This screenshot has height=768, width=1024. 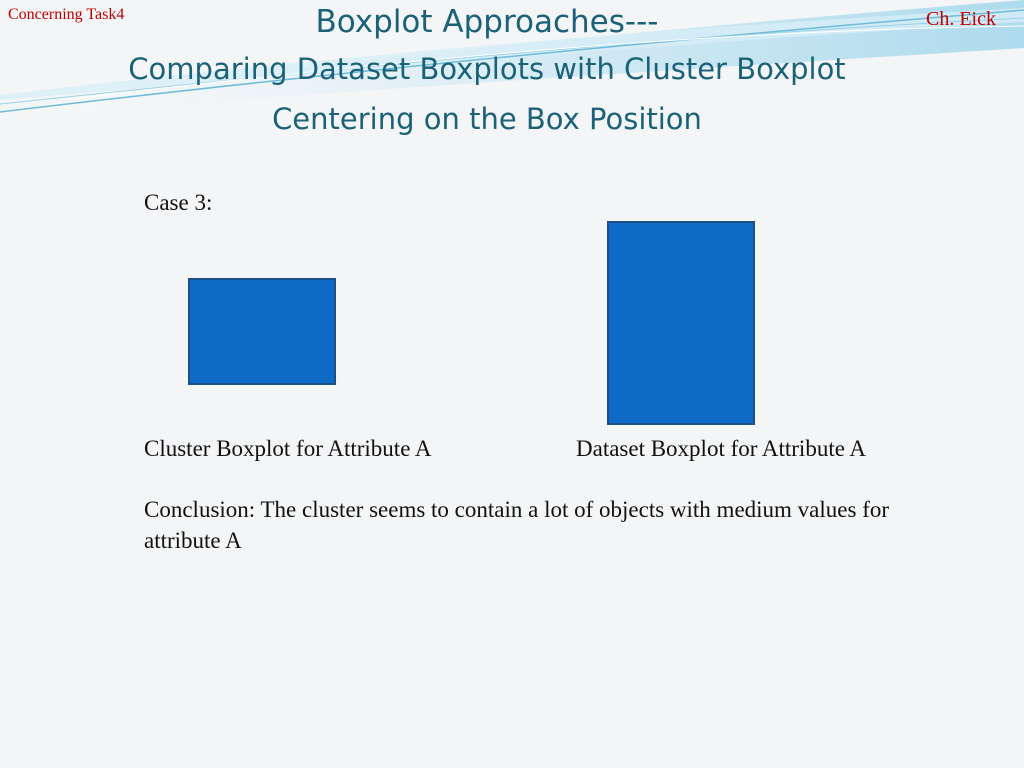 What do you see at coordinates (487, 119) in the screenshot?
I see `title-line-3: Centering on the Box Position` at bounding box center [487, 119].